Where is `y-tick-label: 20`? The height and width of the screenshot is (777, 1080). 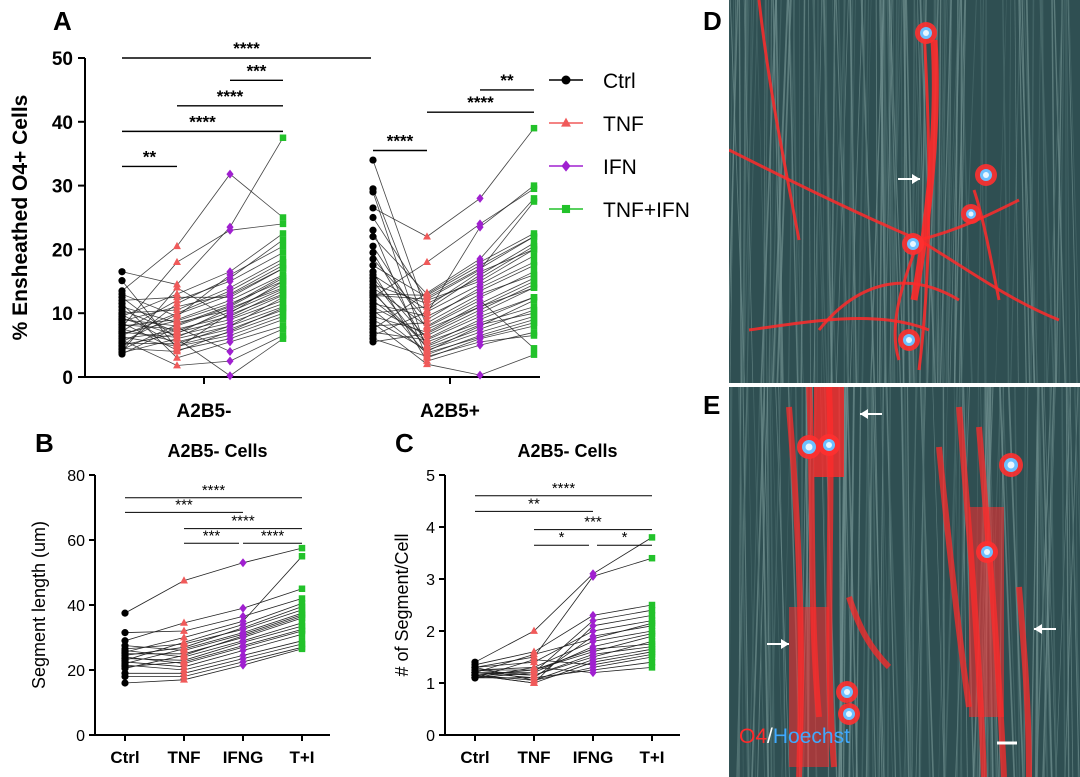 y-tick-label: 20 is located at coordinates (76, 671).